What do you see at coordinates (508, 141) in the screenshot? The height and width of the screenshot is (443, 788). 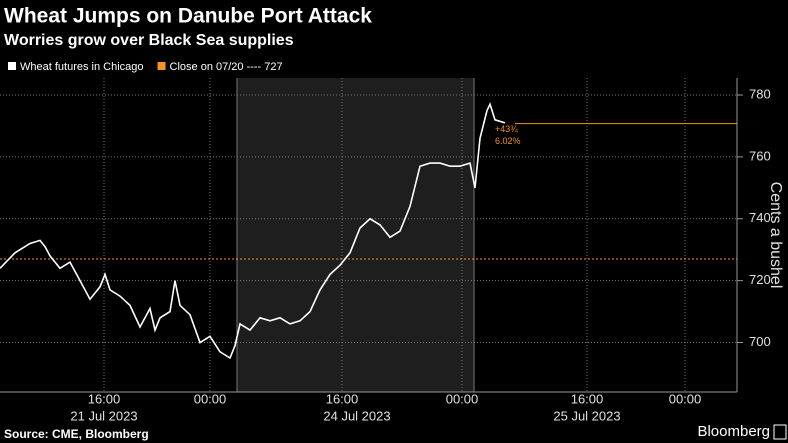 I see `annotation: 6.02%` at bounding box center [508, 141].